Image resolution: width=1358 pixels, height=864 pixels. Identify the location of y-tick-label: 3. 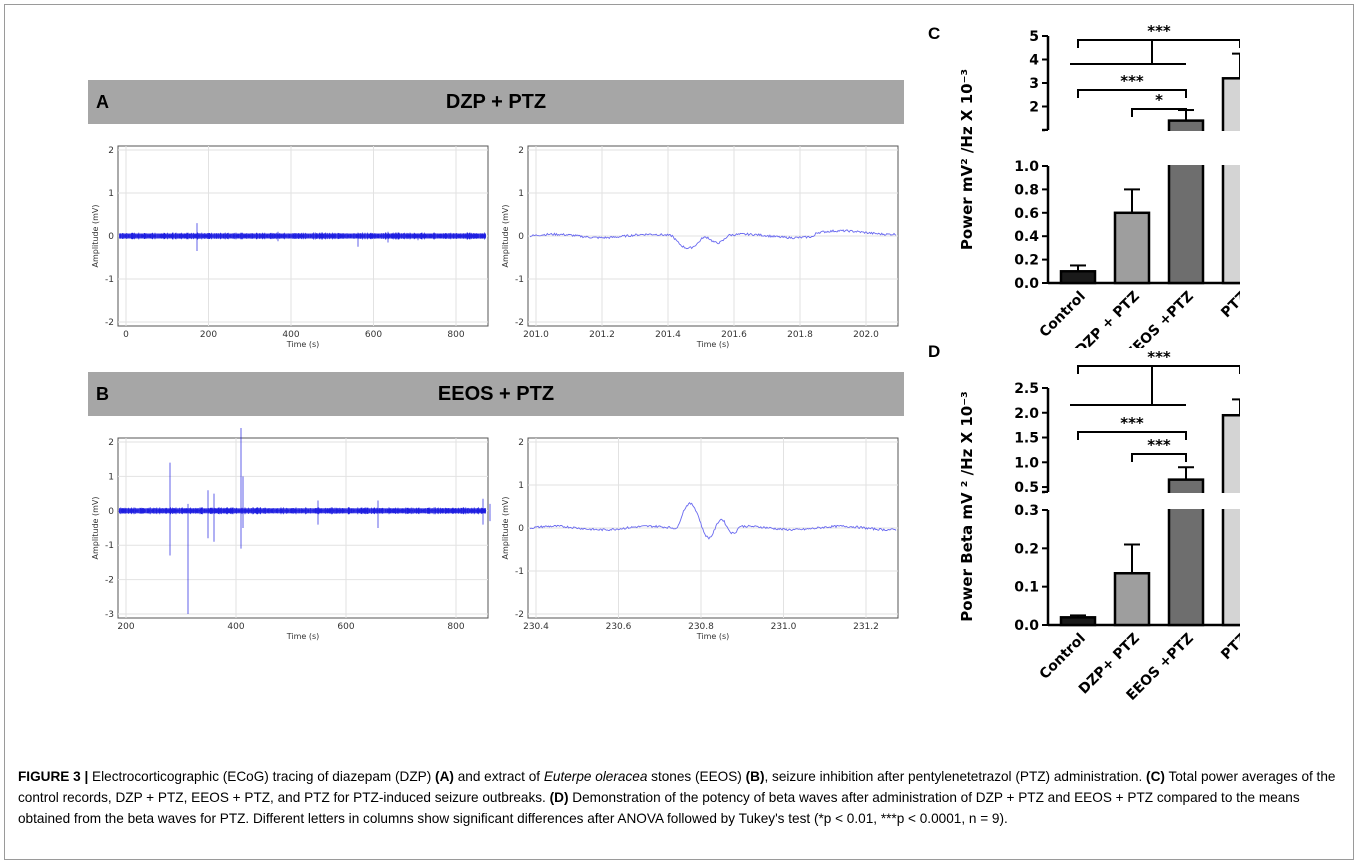
(1034, 84).